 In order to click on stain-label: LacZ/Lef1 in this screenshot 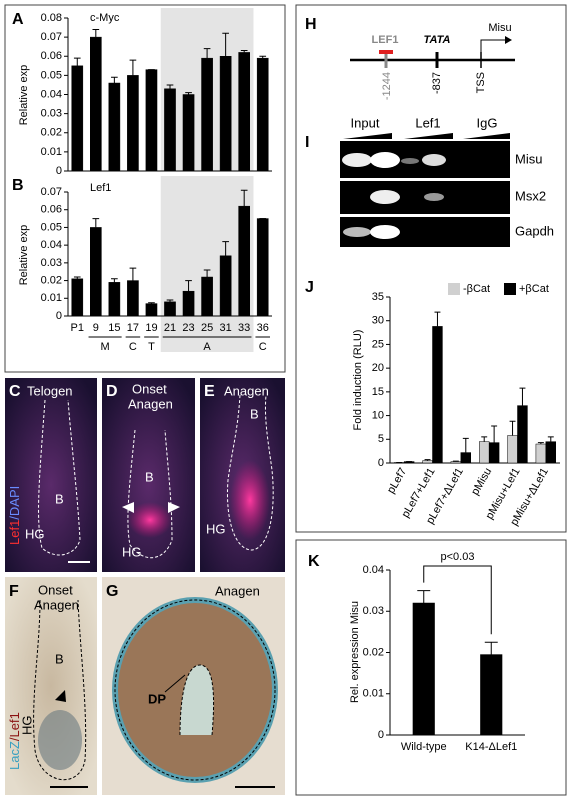, I will do `click(14, 741)`.